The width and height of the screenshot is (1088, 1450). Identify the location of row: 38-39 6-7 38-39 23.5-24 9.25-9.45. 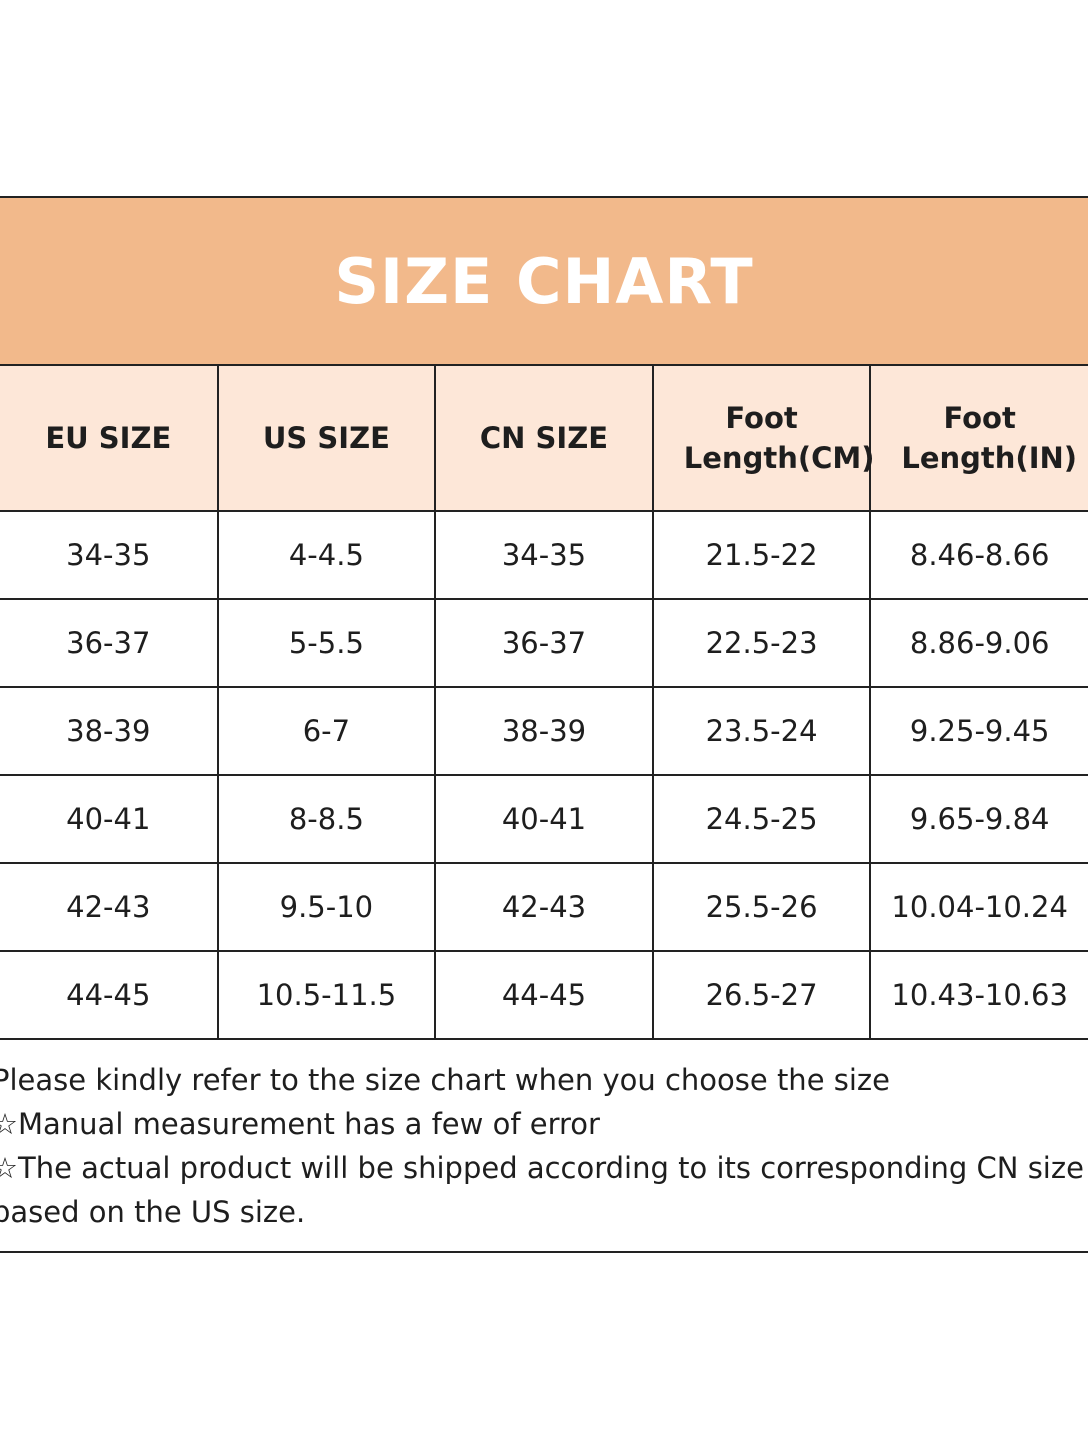
(544, 731).